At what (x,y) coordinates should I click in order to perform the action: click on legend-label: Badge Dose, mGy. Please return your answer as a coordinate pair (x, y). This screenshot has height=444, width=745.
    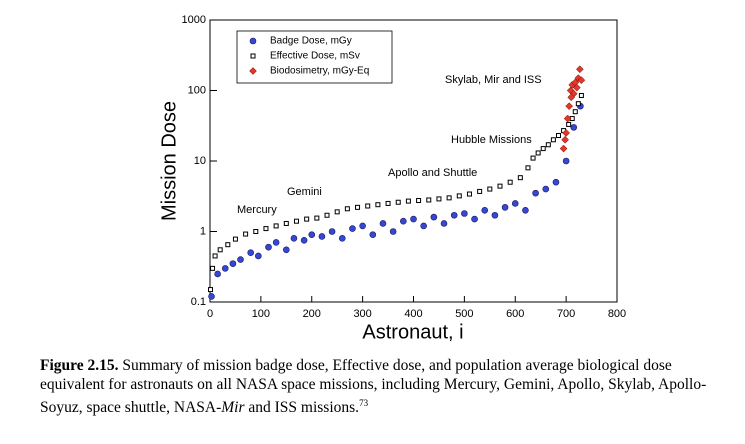
    Looking at the image, I should click on (311, 41).